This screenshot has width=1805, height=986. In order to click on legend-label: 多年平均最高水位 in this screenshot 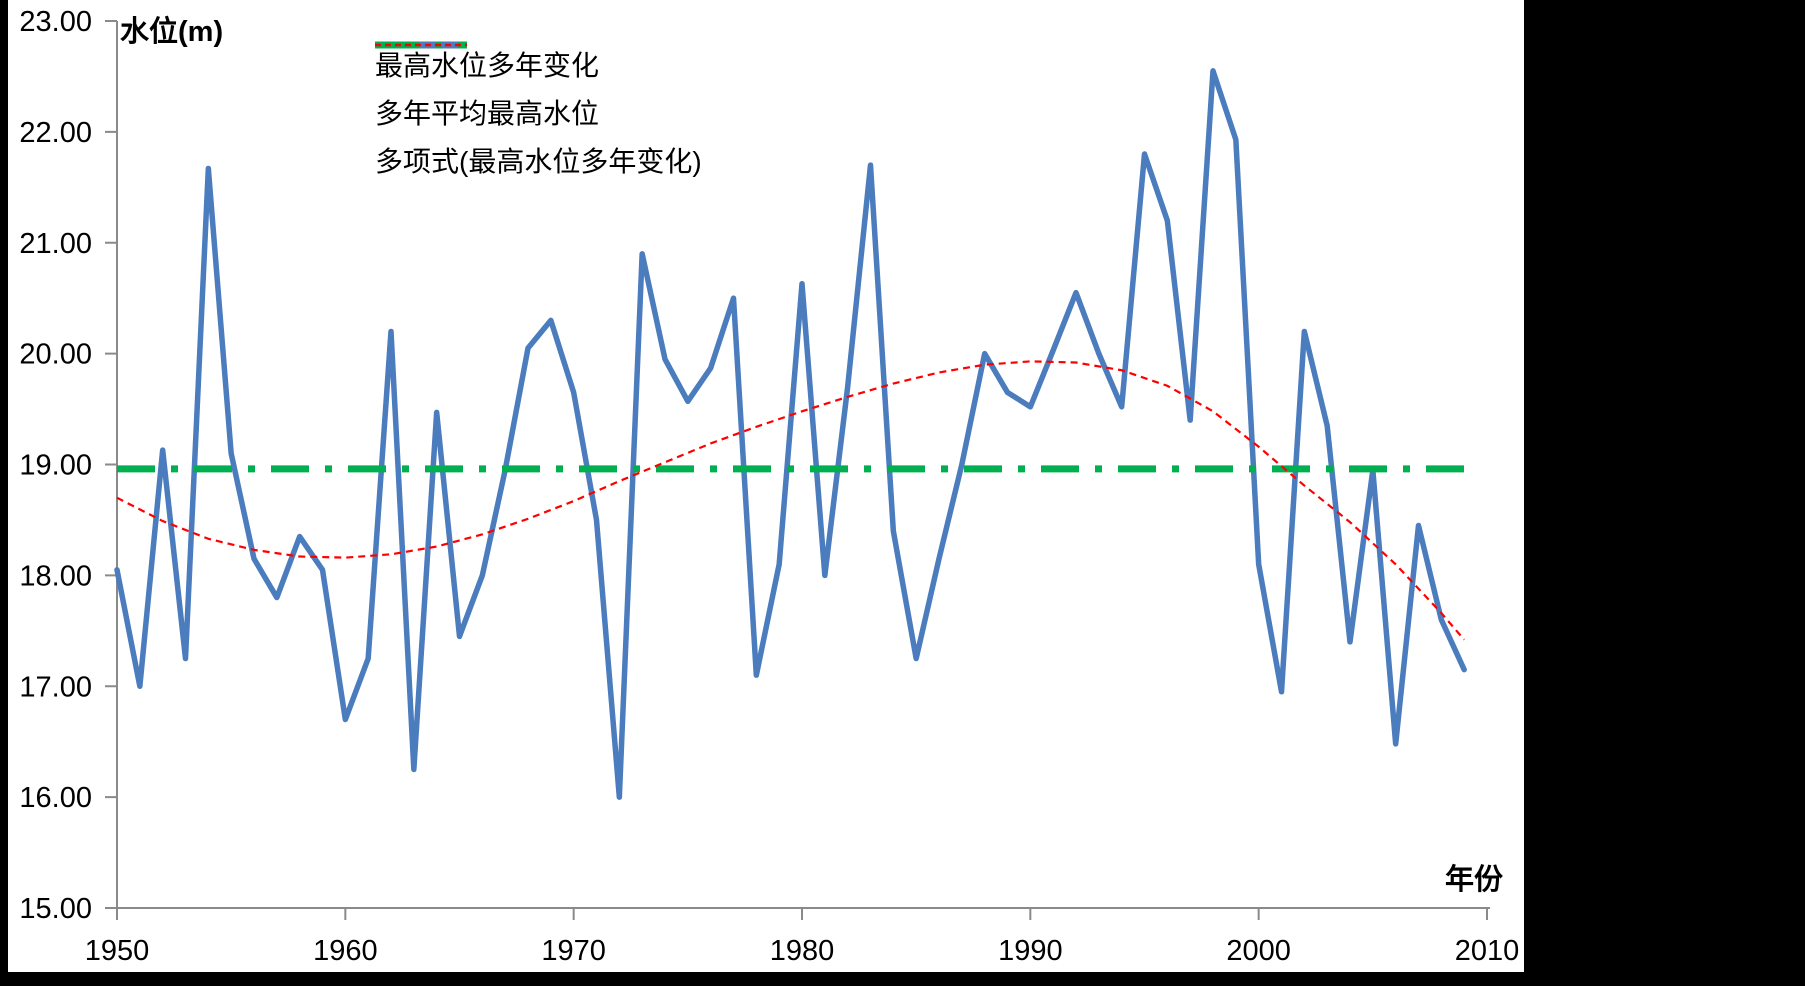, I will do `click(487, 113)`.